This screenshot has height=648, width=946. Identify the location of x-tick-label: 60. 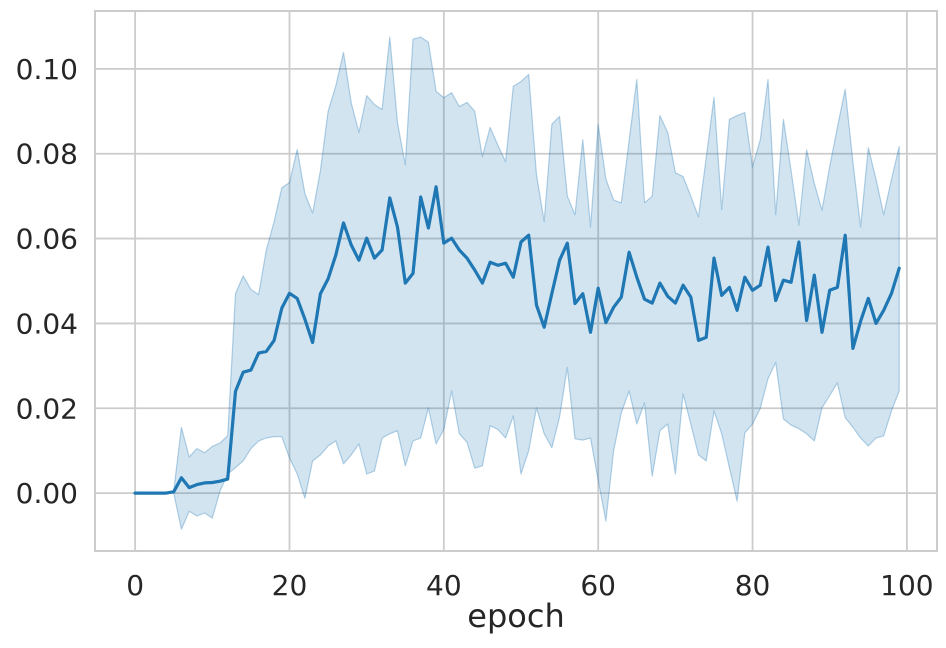
(598, 585).